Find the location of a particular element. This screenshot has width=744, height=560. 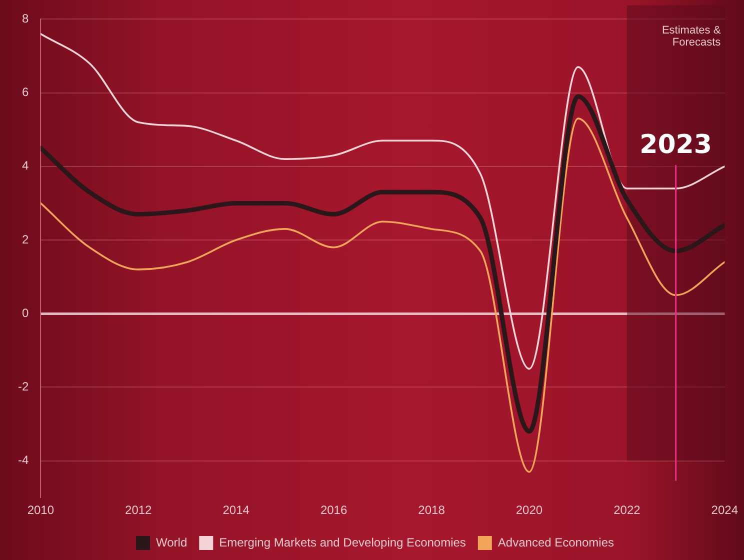

y-tick-label: 8 is located at coordinates (25, 19).